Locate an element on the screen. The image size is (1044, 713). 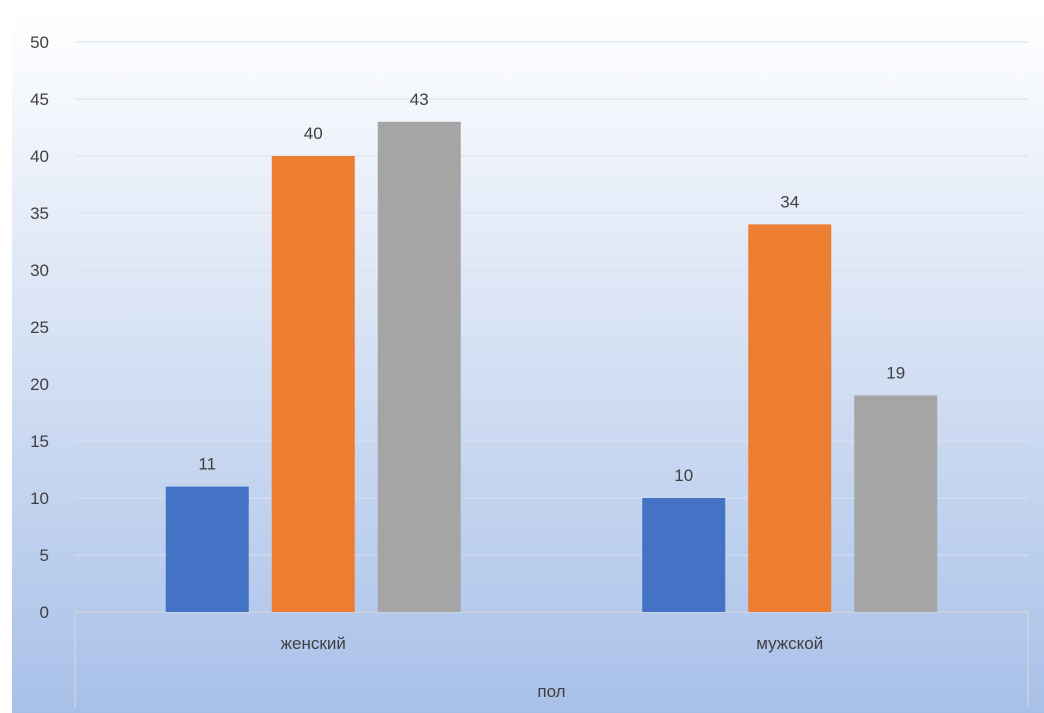
x-group-label: пол is located at coordinates (551, 691).